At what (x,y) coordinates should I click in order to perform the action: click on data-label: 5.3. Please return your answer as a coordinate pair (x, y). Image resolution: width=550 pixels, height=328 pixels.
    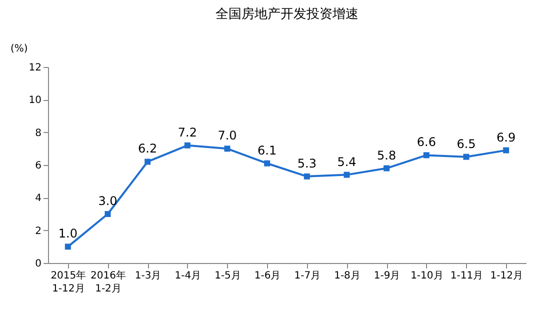
    Looking at the image, I should click on (306, 163).